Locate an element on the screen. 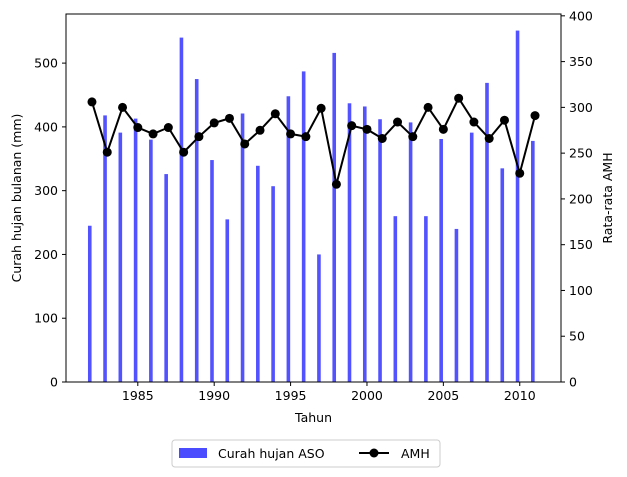 The image size is (627, 477). y-tick-label-right: 100 is located at coordinates (581, 290).